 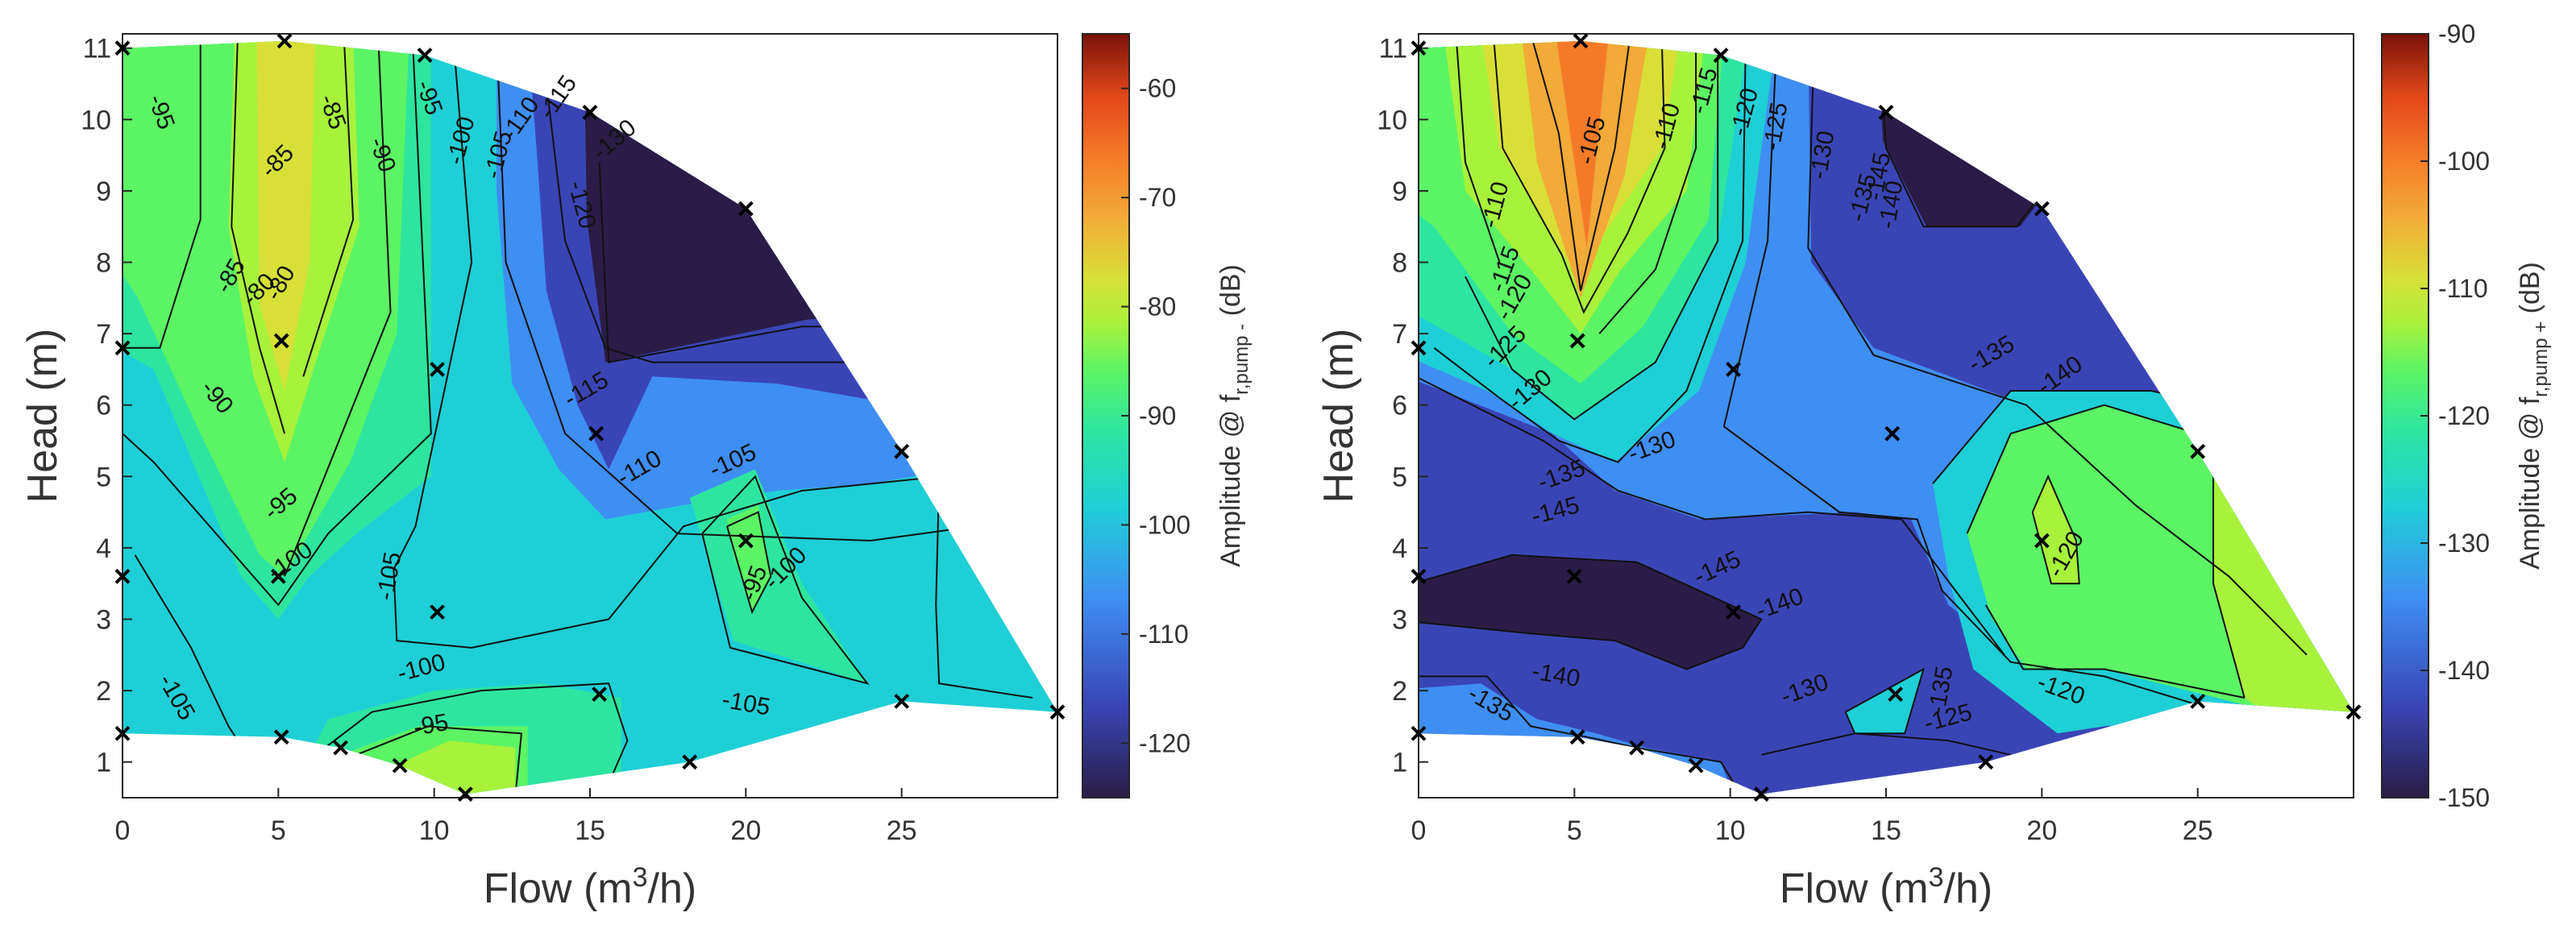 What do you see at coordinates (103, 263) in the screenshot?
I see `y-tick-label: 8` at bounding box center [103, 263].